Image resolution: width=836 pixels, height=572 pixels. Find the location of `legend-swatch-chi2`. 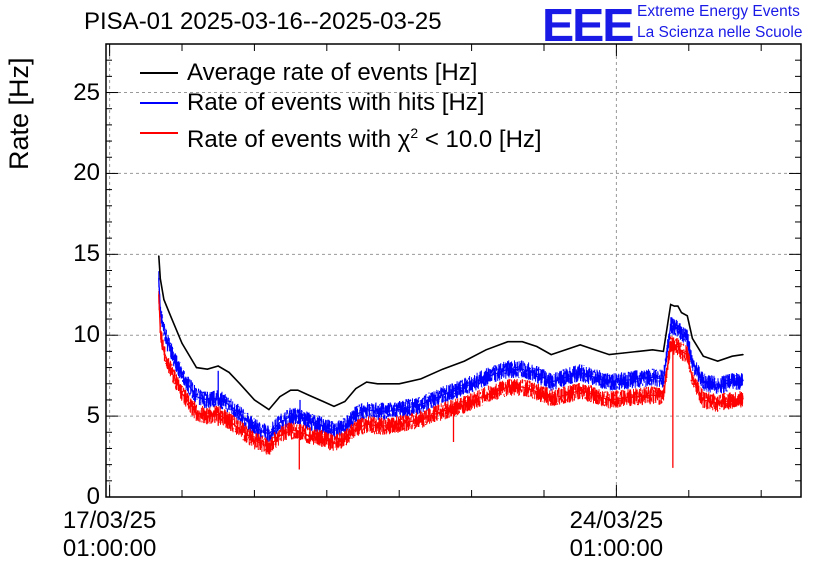

legend-swatch-chi2 is located at coordinates (159, 133).